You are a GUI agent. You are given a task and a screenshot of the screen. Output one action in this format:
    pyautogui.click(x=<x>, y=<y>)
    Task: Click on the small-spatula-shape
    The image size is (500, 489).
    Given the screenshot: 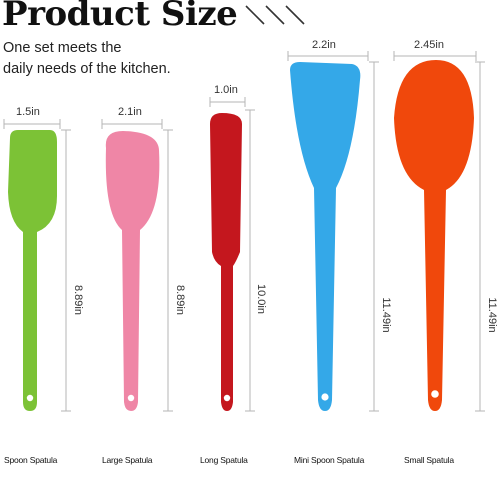 What is the action you would take?
    pyautogui.click(x=434, y=235)
    